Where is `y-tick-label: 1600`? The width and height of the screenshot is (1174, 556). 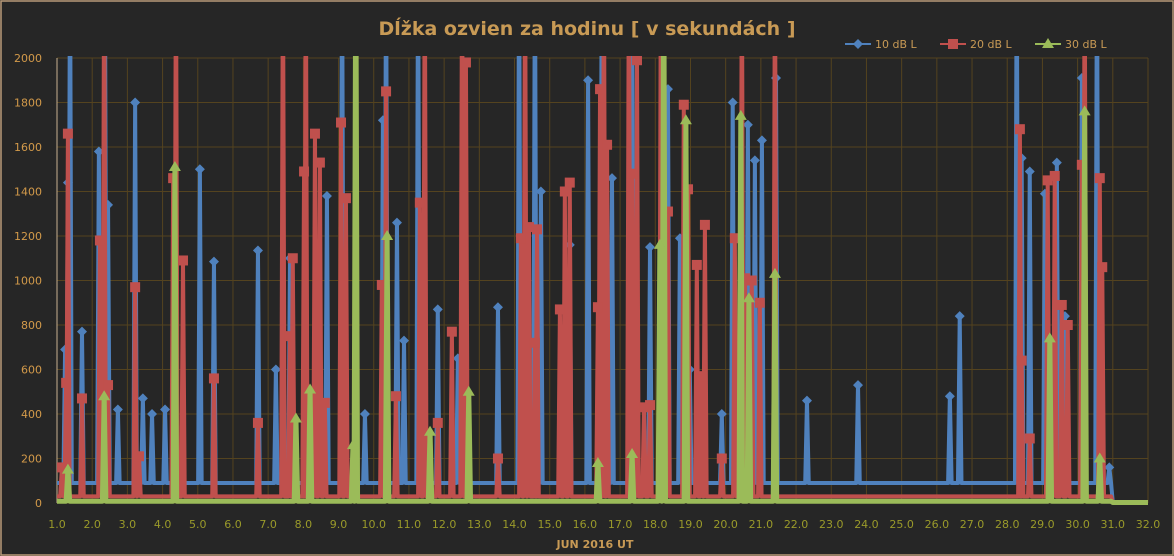 y-tick-label: 1600 is located at coordinates (28, 147).